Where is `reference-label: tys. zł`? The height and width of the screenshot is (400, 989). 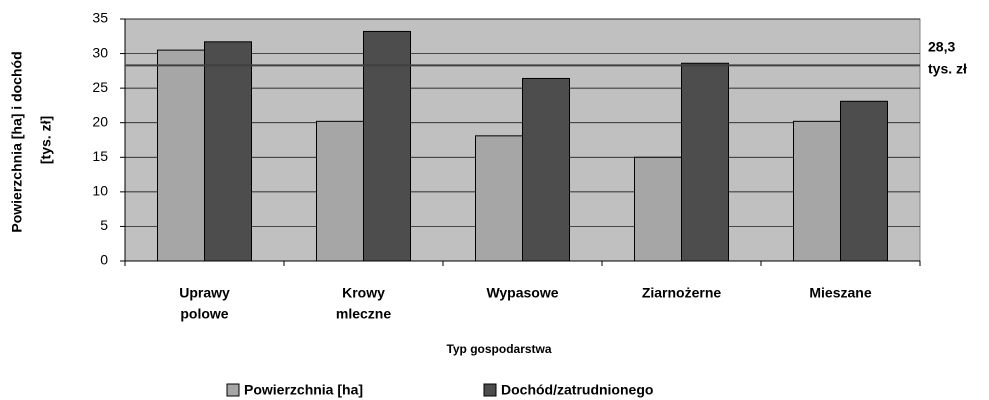 reference-label: tys. zł is located at coordinates (947, 69).